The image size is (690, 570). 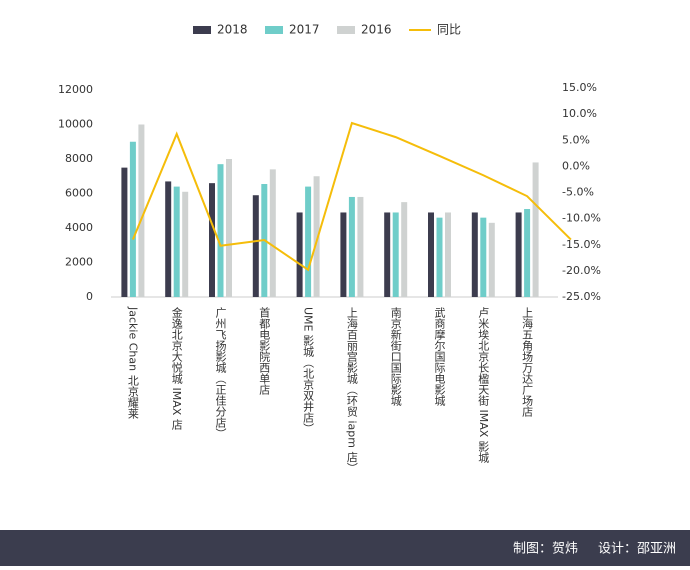 What do you see at coordinates (79, 158) in the screenshot?
I see `y-tick-label: 8000` at bounding box center [79, 158].